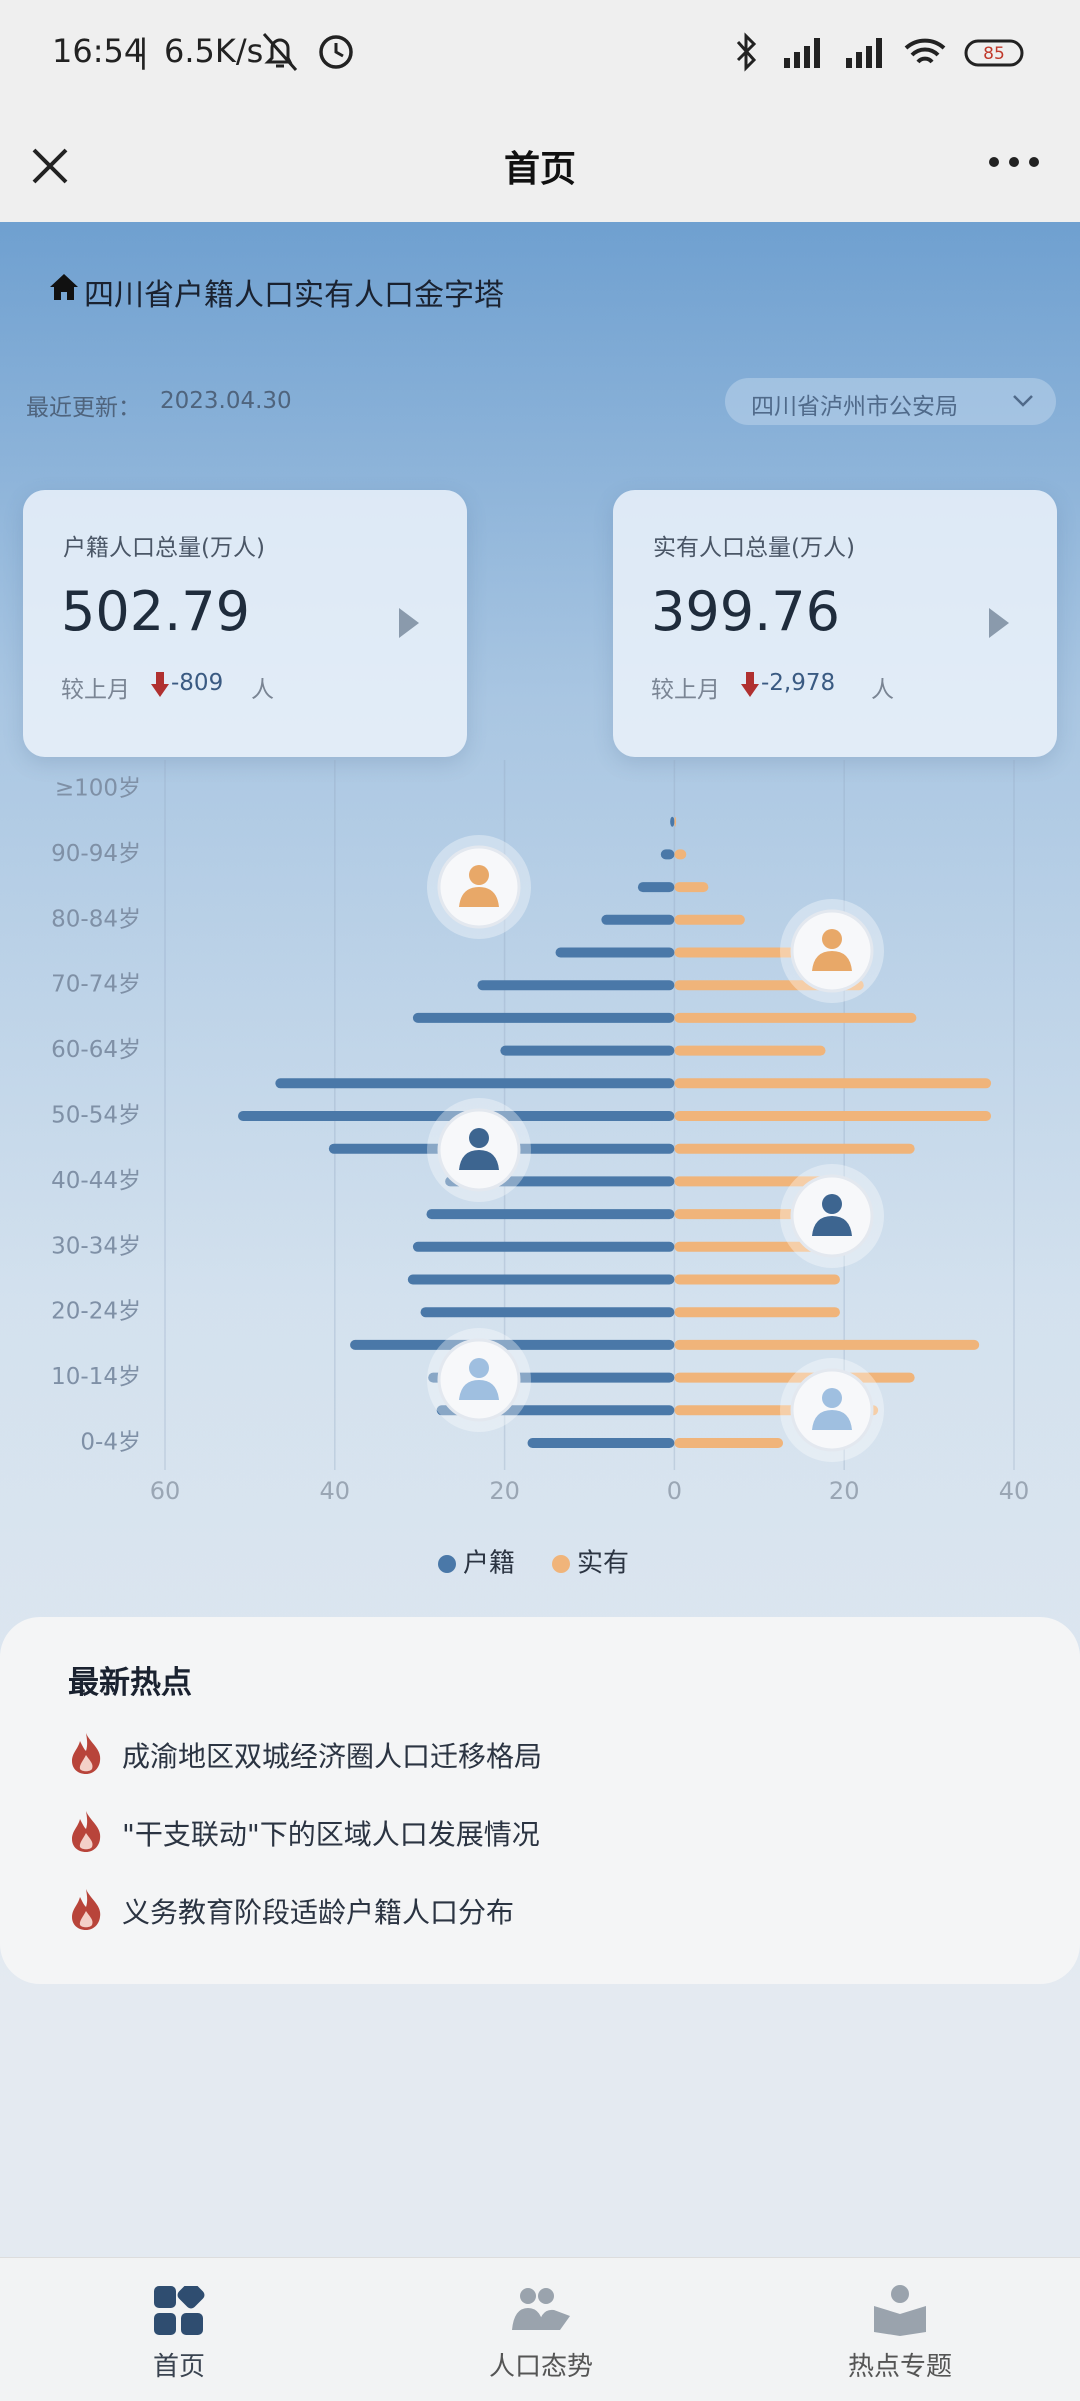 The width and height of the screenshot is (1080, 2401). What do you see at coordinates (96, 1181) in the screenshot?
I see `y-tick-label: 40-44岁` at bounding box center [96, 1181].